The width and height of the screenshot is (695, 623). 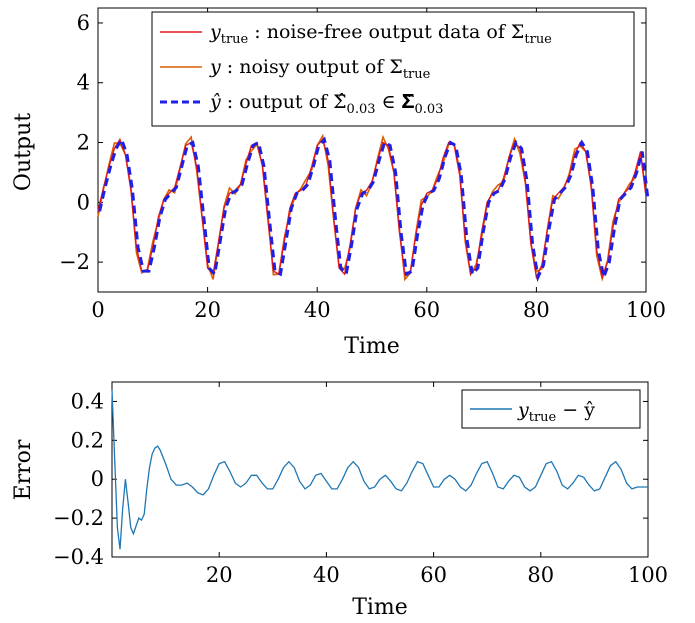 What do you see at coordinates (83, 23) in the screenshot?
I see `y-tick-label: 6` at bounding box center [83, 23].